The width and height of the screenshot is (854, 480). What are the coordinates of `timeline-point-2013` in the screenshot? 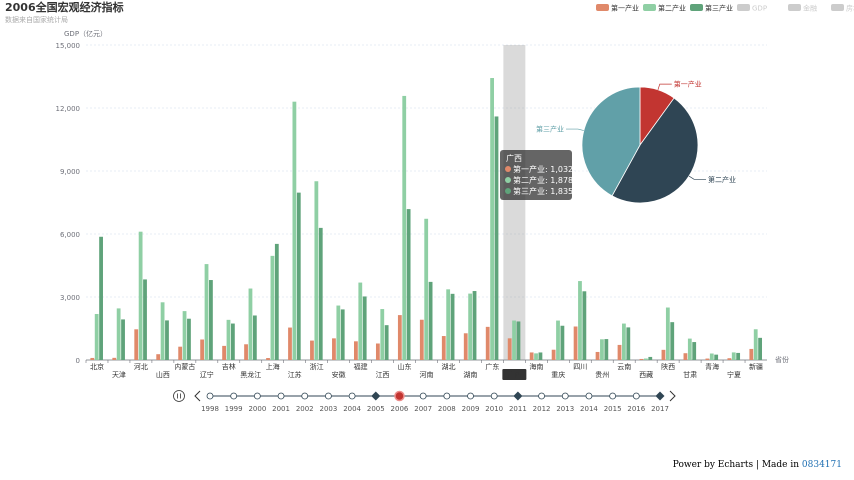 It's located at (565, 396).